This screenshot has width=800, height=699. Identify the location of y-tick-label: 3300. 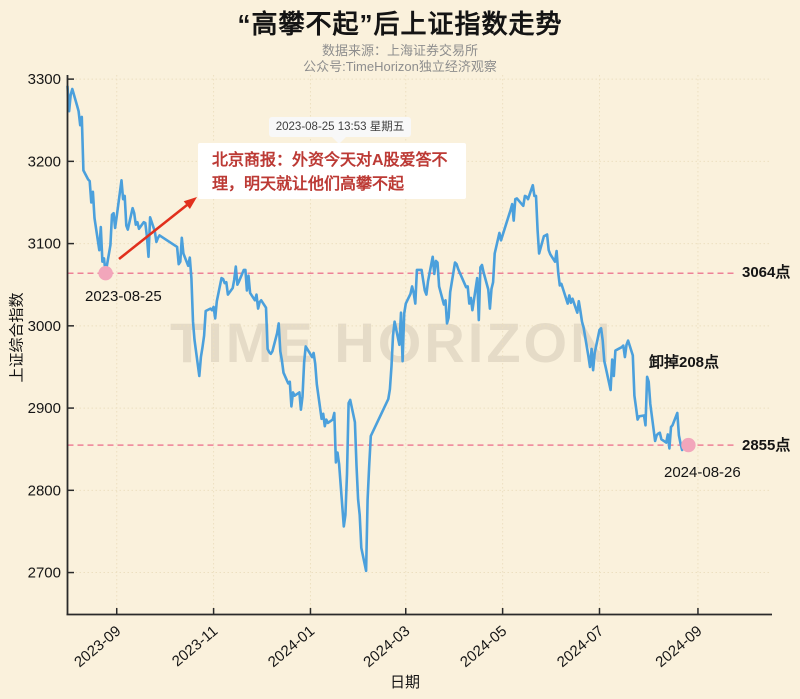
(44, 79).